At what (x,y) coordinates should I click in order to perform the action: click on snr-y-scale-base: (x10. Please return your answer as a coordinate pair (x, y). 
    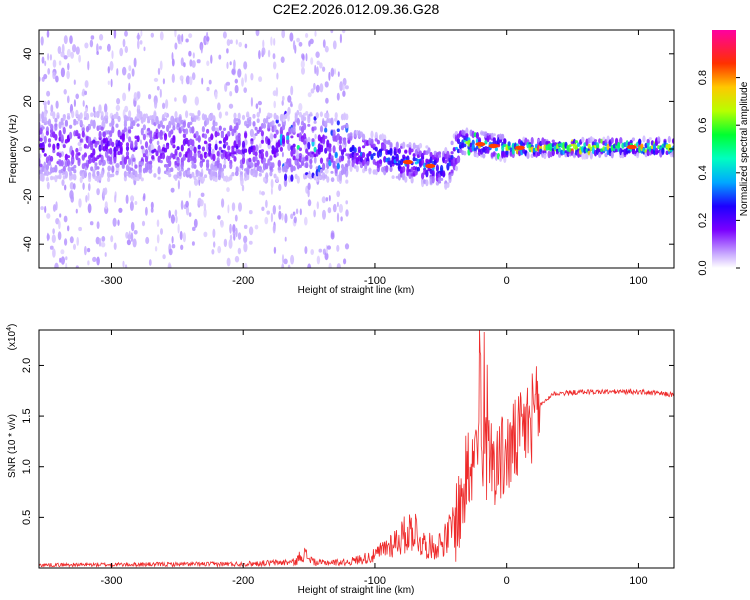
    Looking at the image, I should click on (12, 340).